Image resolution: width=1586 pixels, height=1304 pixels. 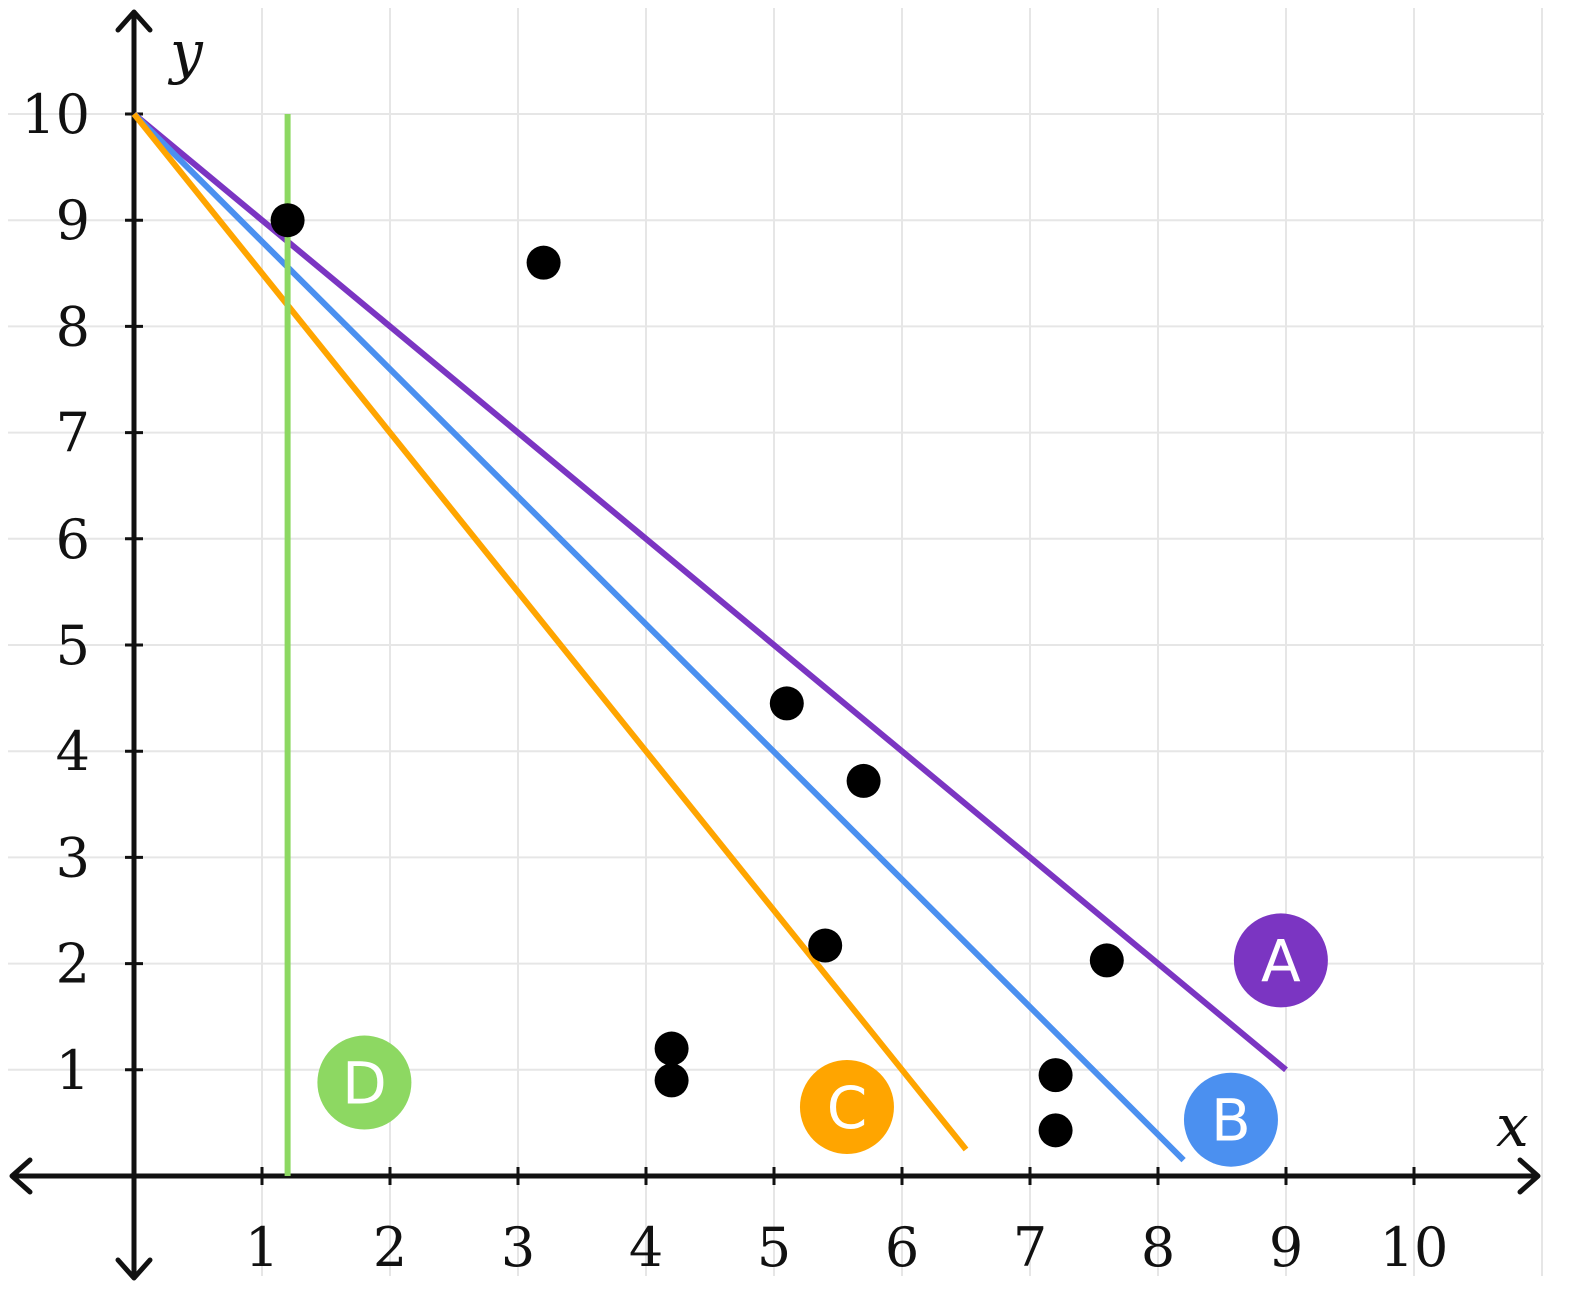 I want to click on line-badge-label: B, so click(x=1231, y=1121).